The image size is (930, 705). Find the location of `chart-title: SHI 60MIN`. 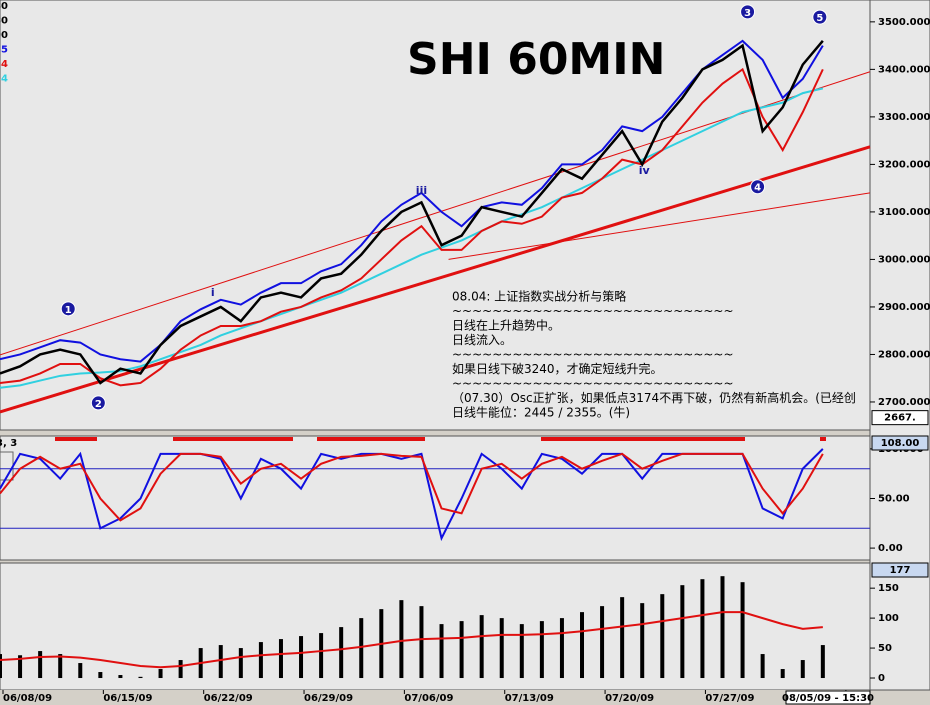

chart-title: SHI 60MIN is located at coordinates (536, 59).